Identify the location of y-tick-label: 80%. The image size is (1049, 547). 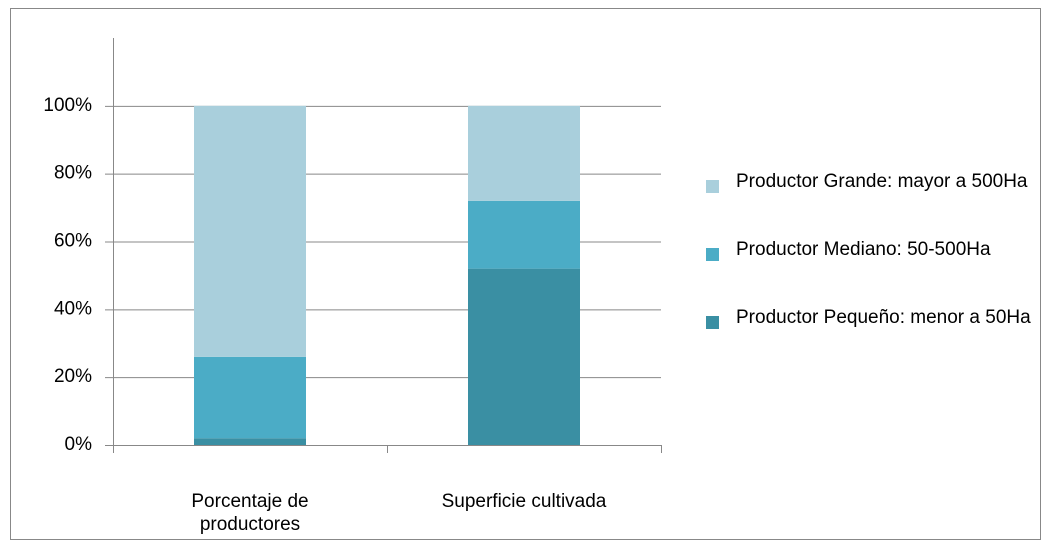
(73, 173).